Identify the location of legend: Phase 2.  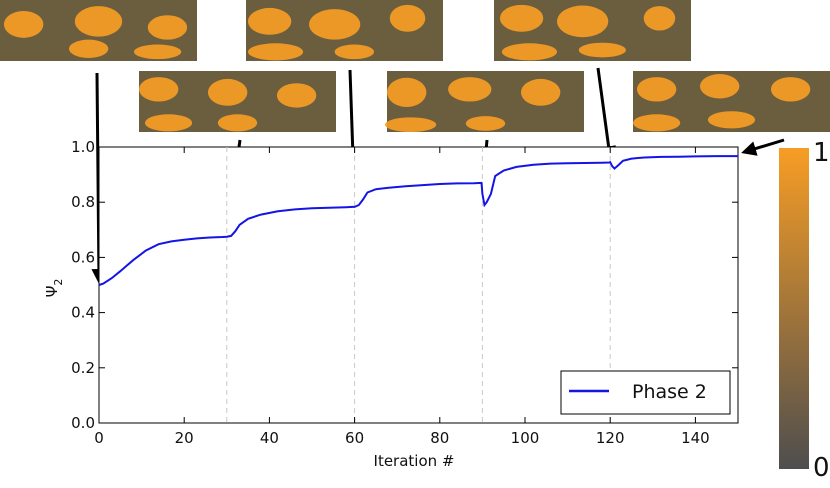
(645, 392).